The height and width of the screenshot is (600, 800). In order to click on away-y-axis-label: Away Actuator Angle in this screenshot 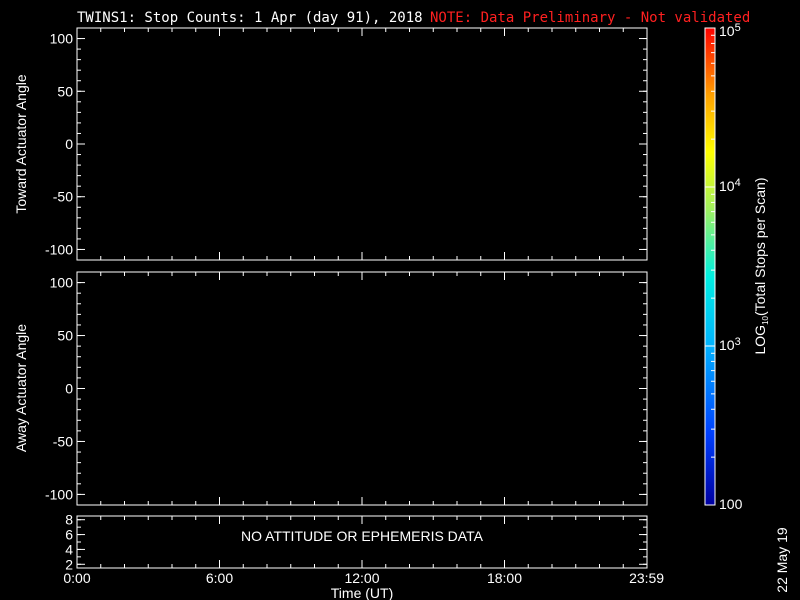, I will do `click(21, 388)`.